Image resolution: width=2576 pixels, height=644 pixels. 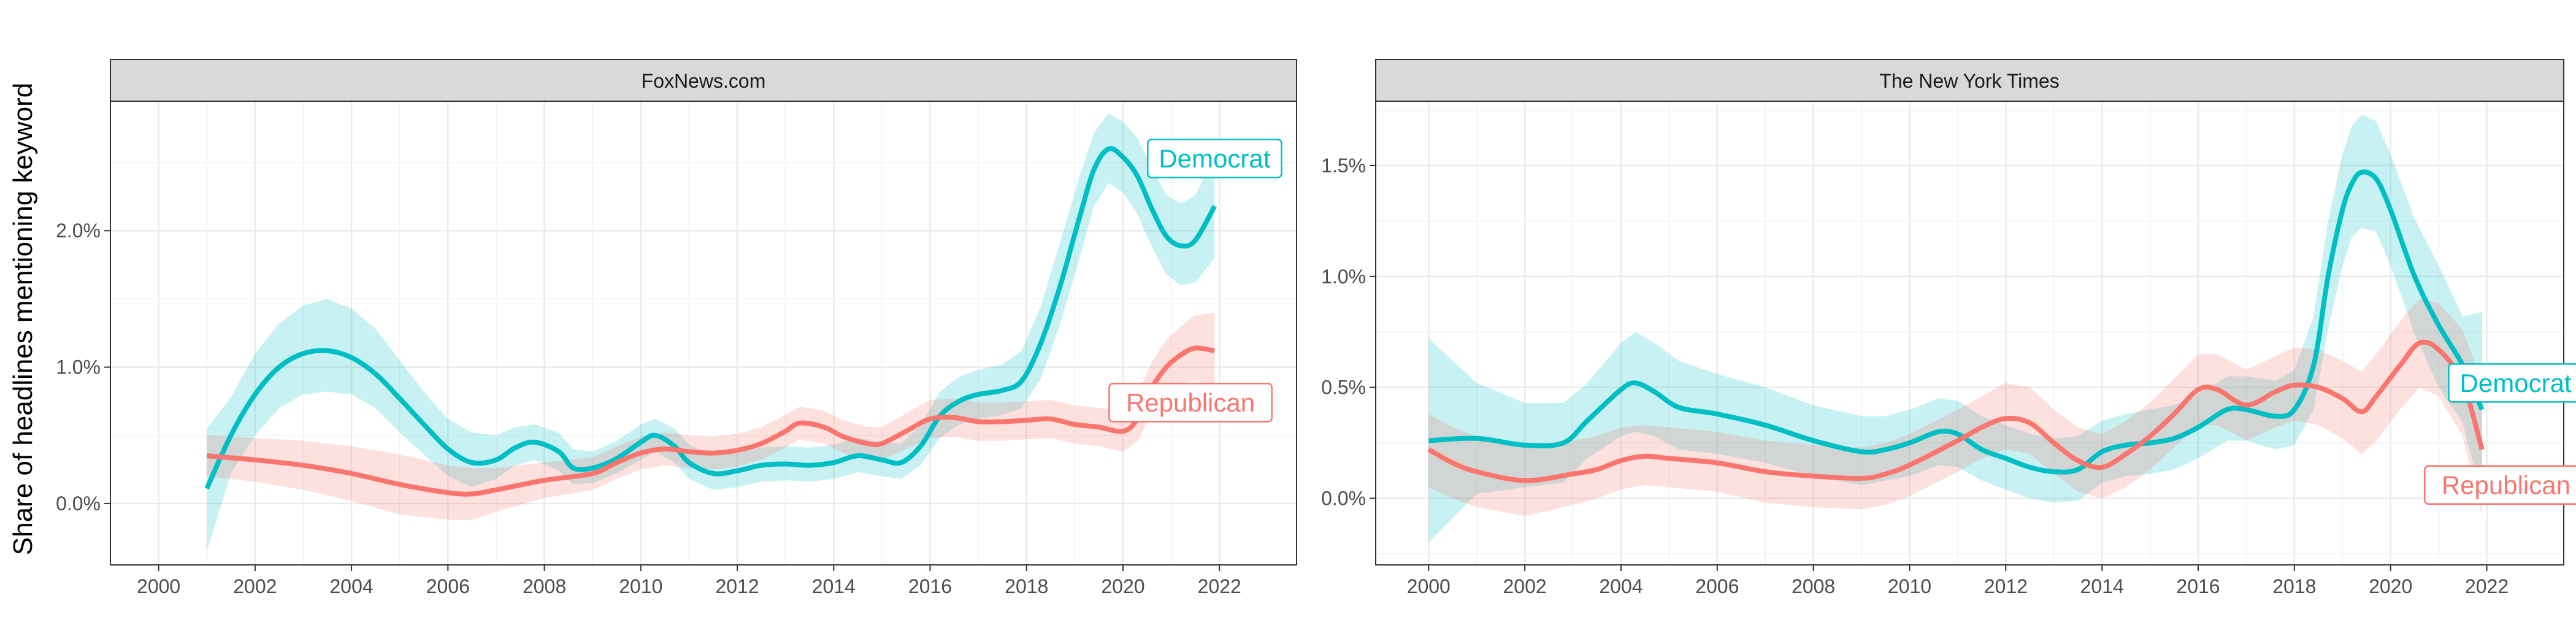 I want to click on y-tick-label: 1.5%, so click(x=1343, y=166).